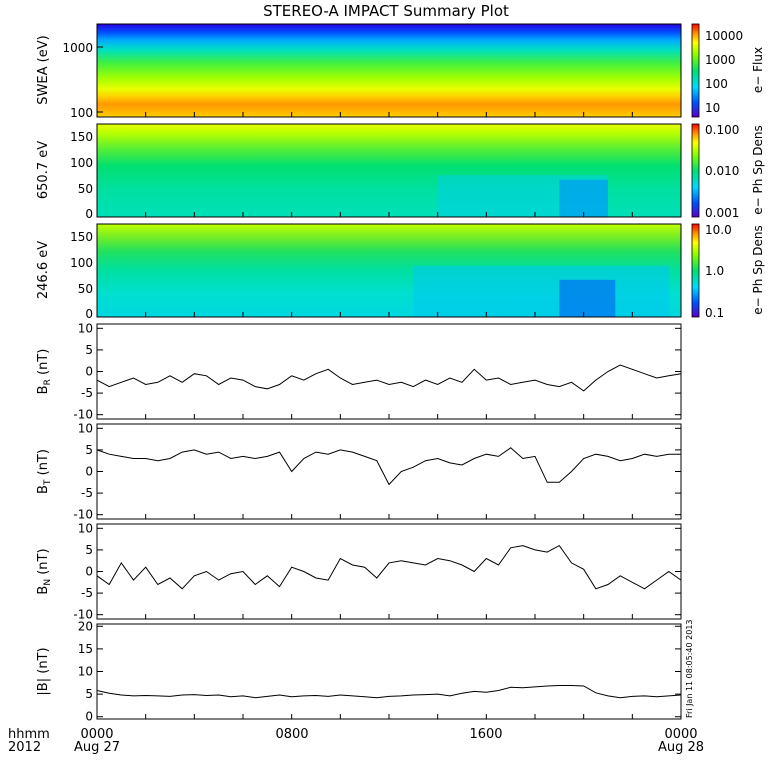  I want to click on swea-ylabel: SWEA (eV), so click(43, 69).